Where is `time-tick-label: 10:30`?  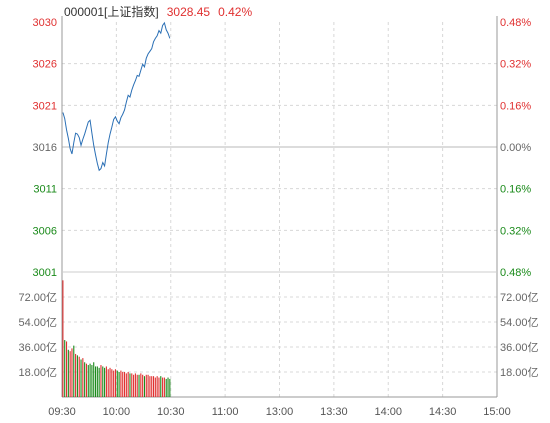 time-tick-label: 10:30 is located at coordinates (171, 412).